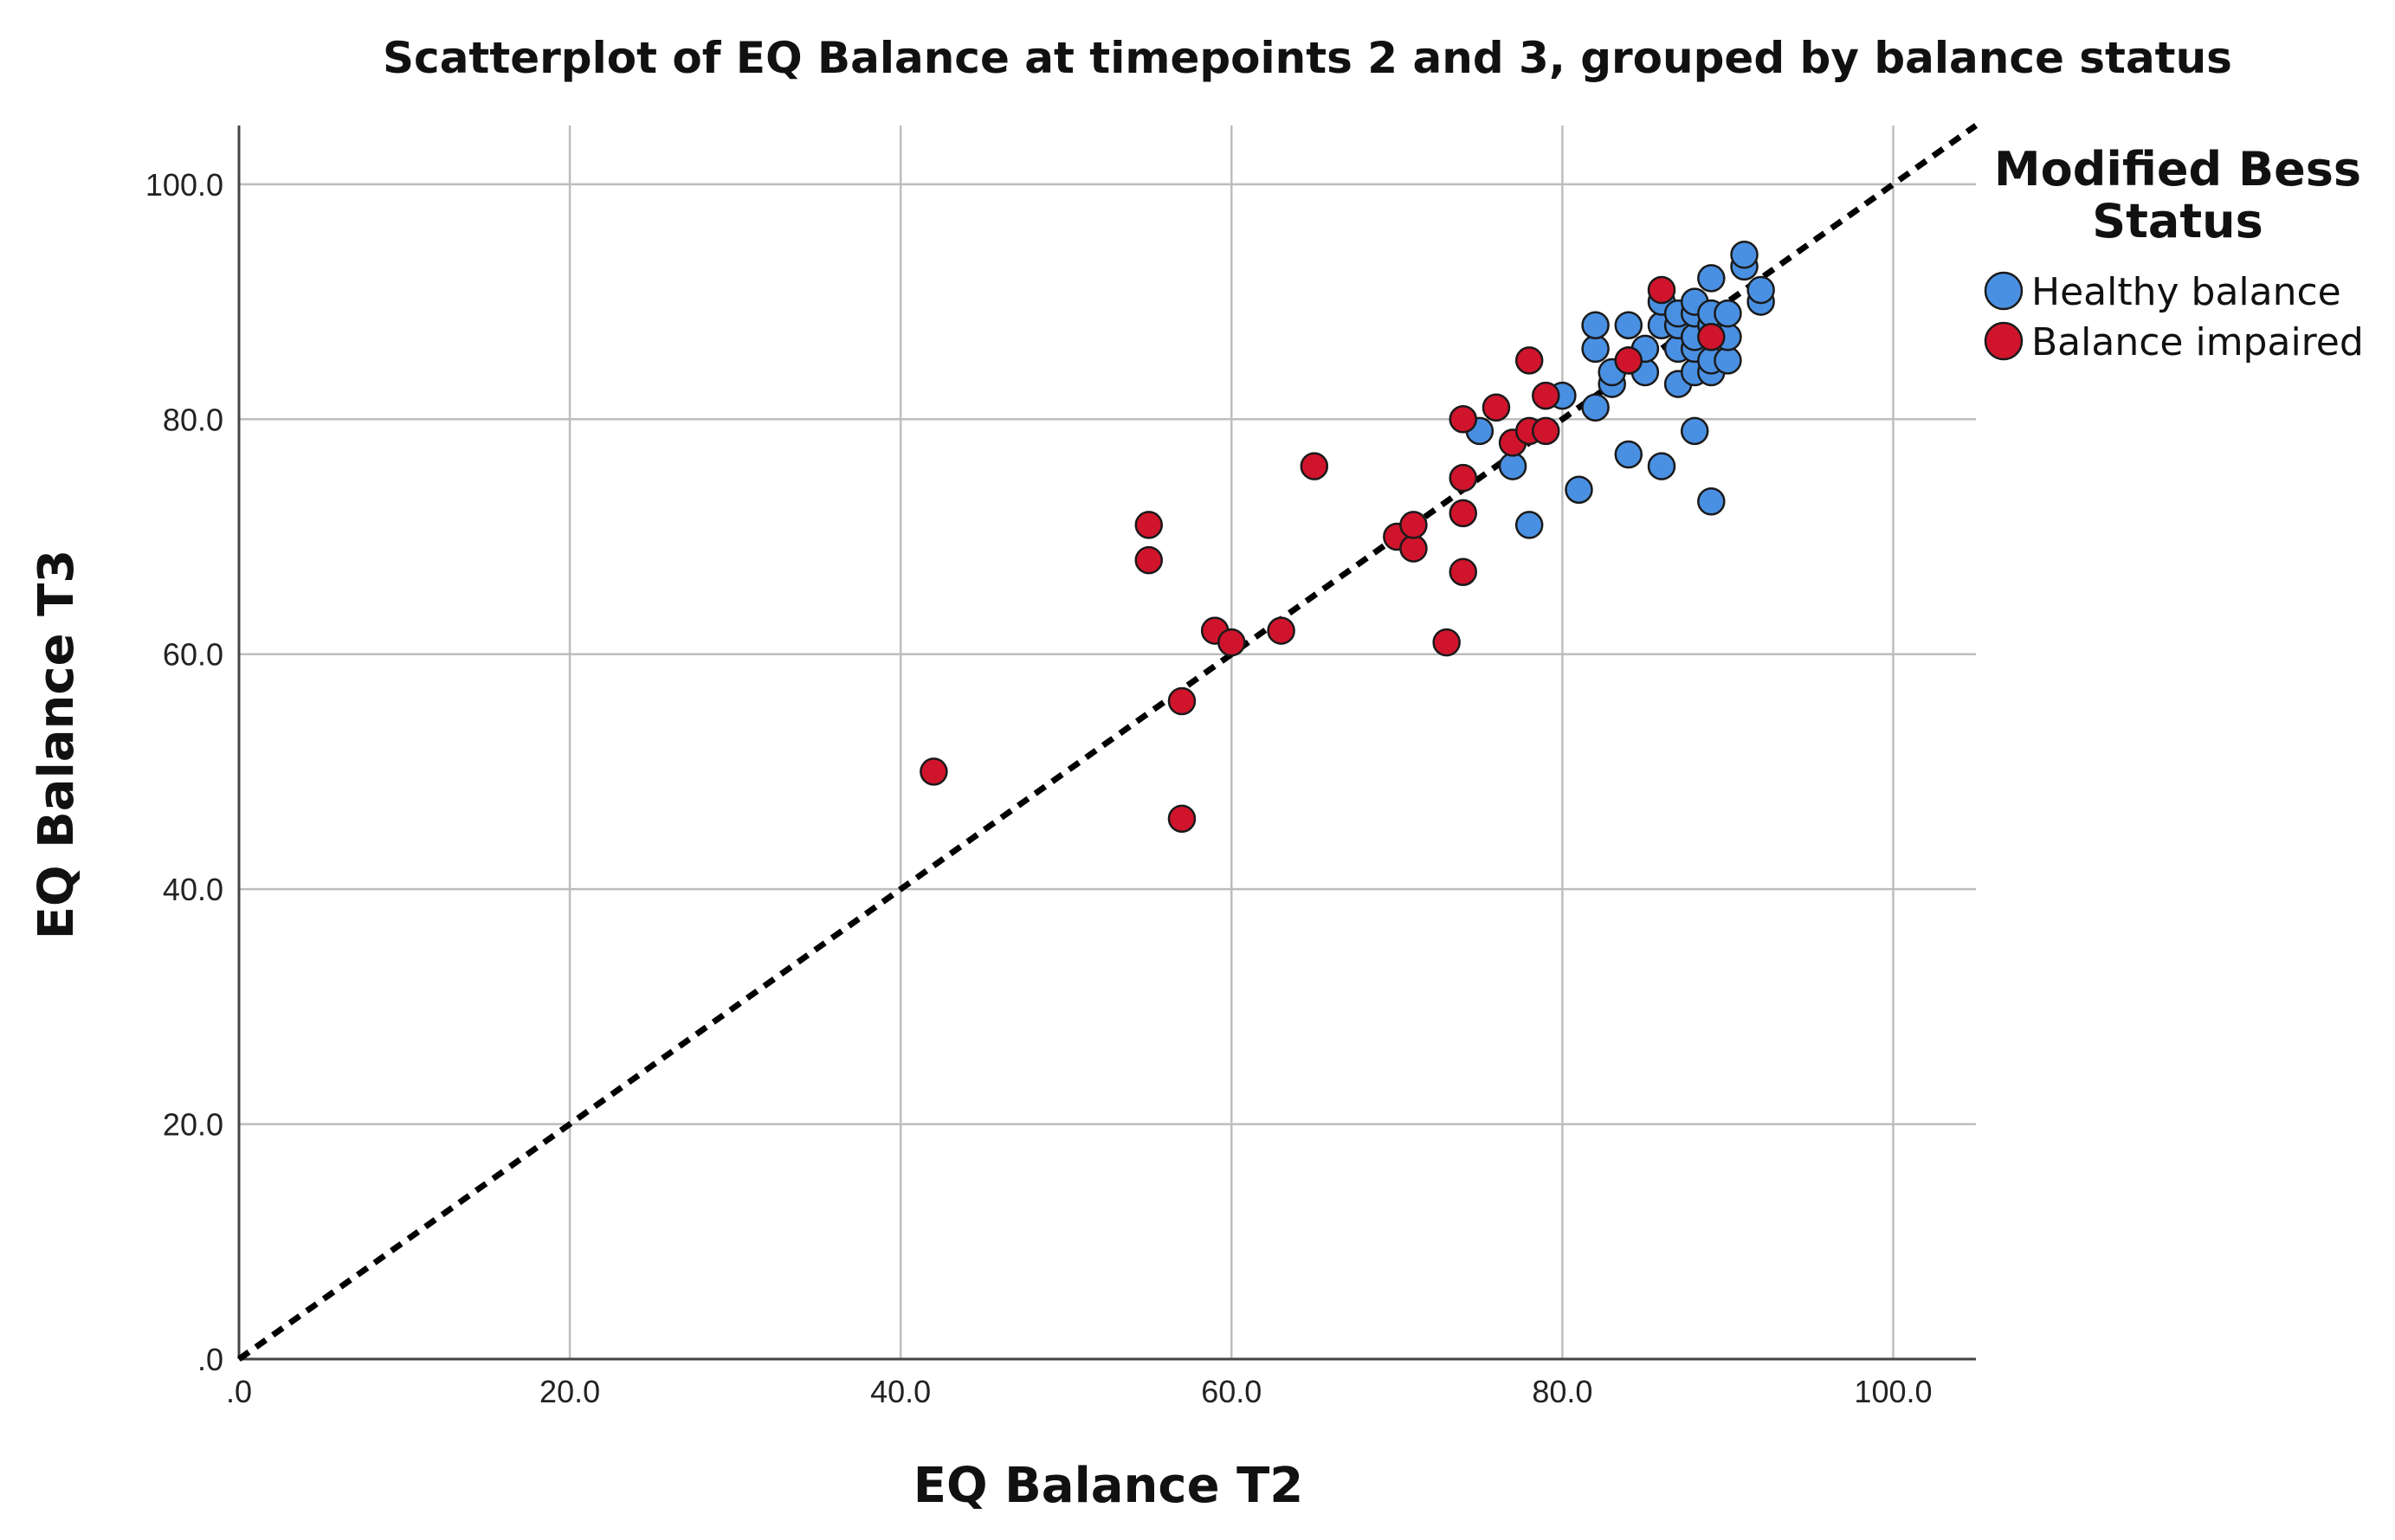  Describe the element at coordinates (2178, 169) in the screenshot. I see `legend-title-line-1: Modified Bess` at that location.